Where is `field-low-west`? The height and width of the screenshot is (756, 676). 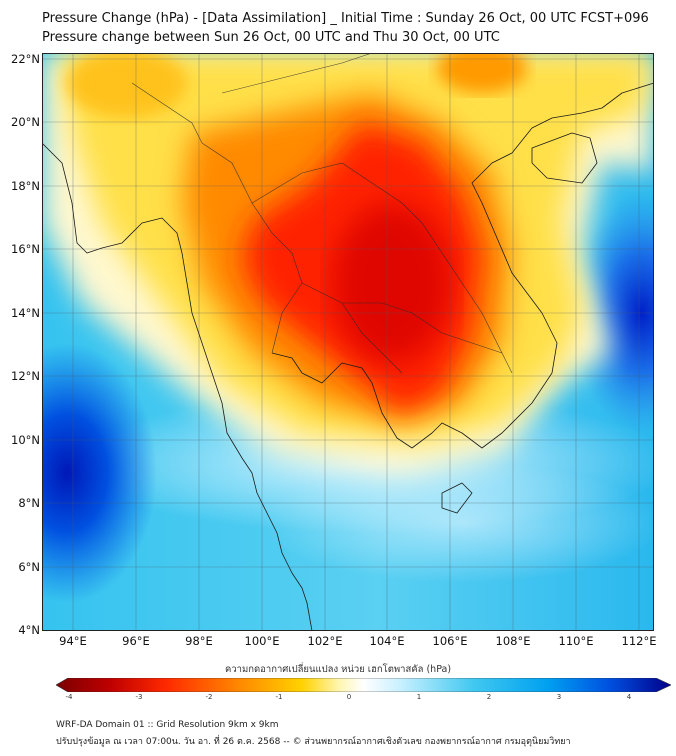 field-low-west is located at coordinates (99, 473).